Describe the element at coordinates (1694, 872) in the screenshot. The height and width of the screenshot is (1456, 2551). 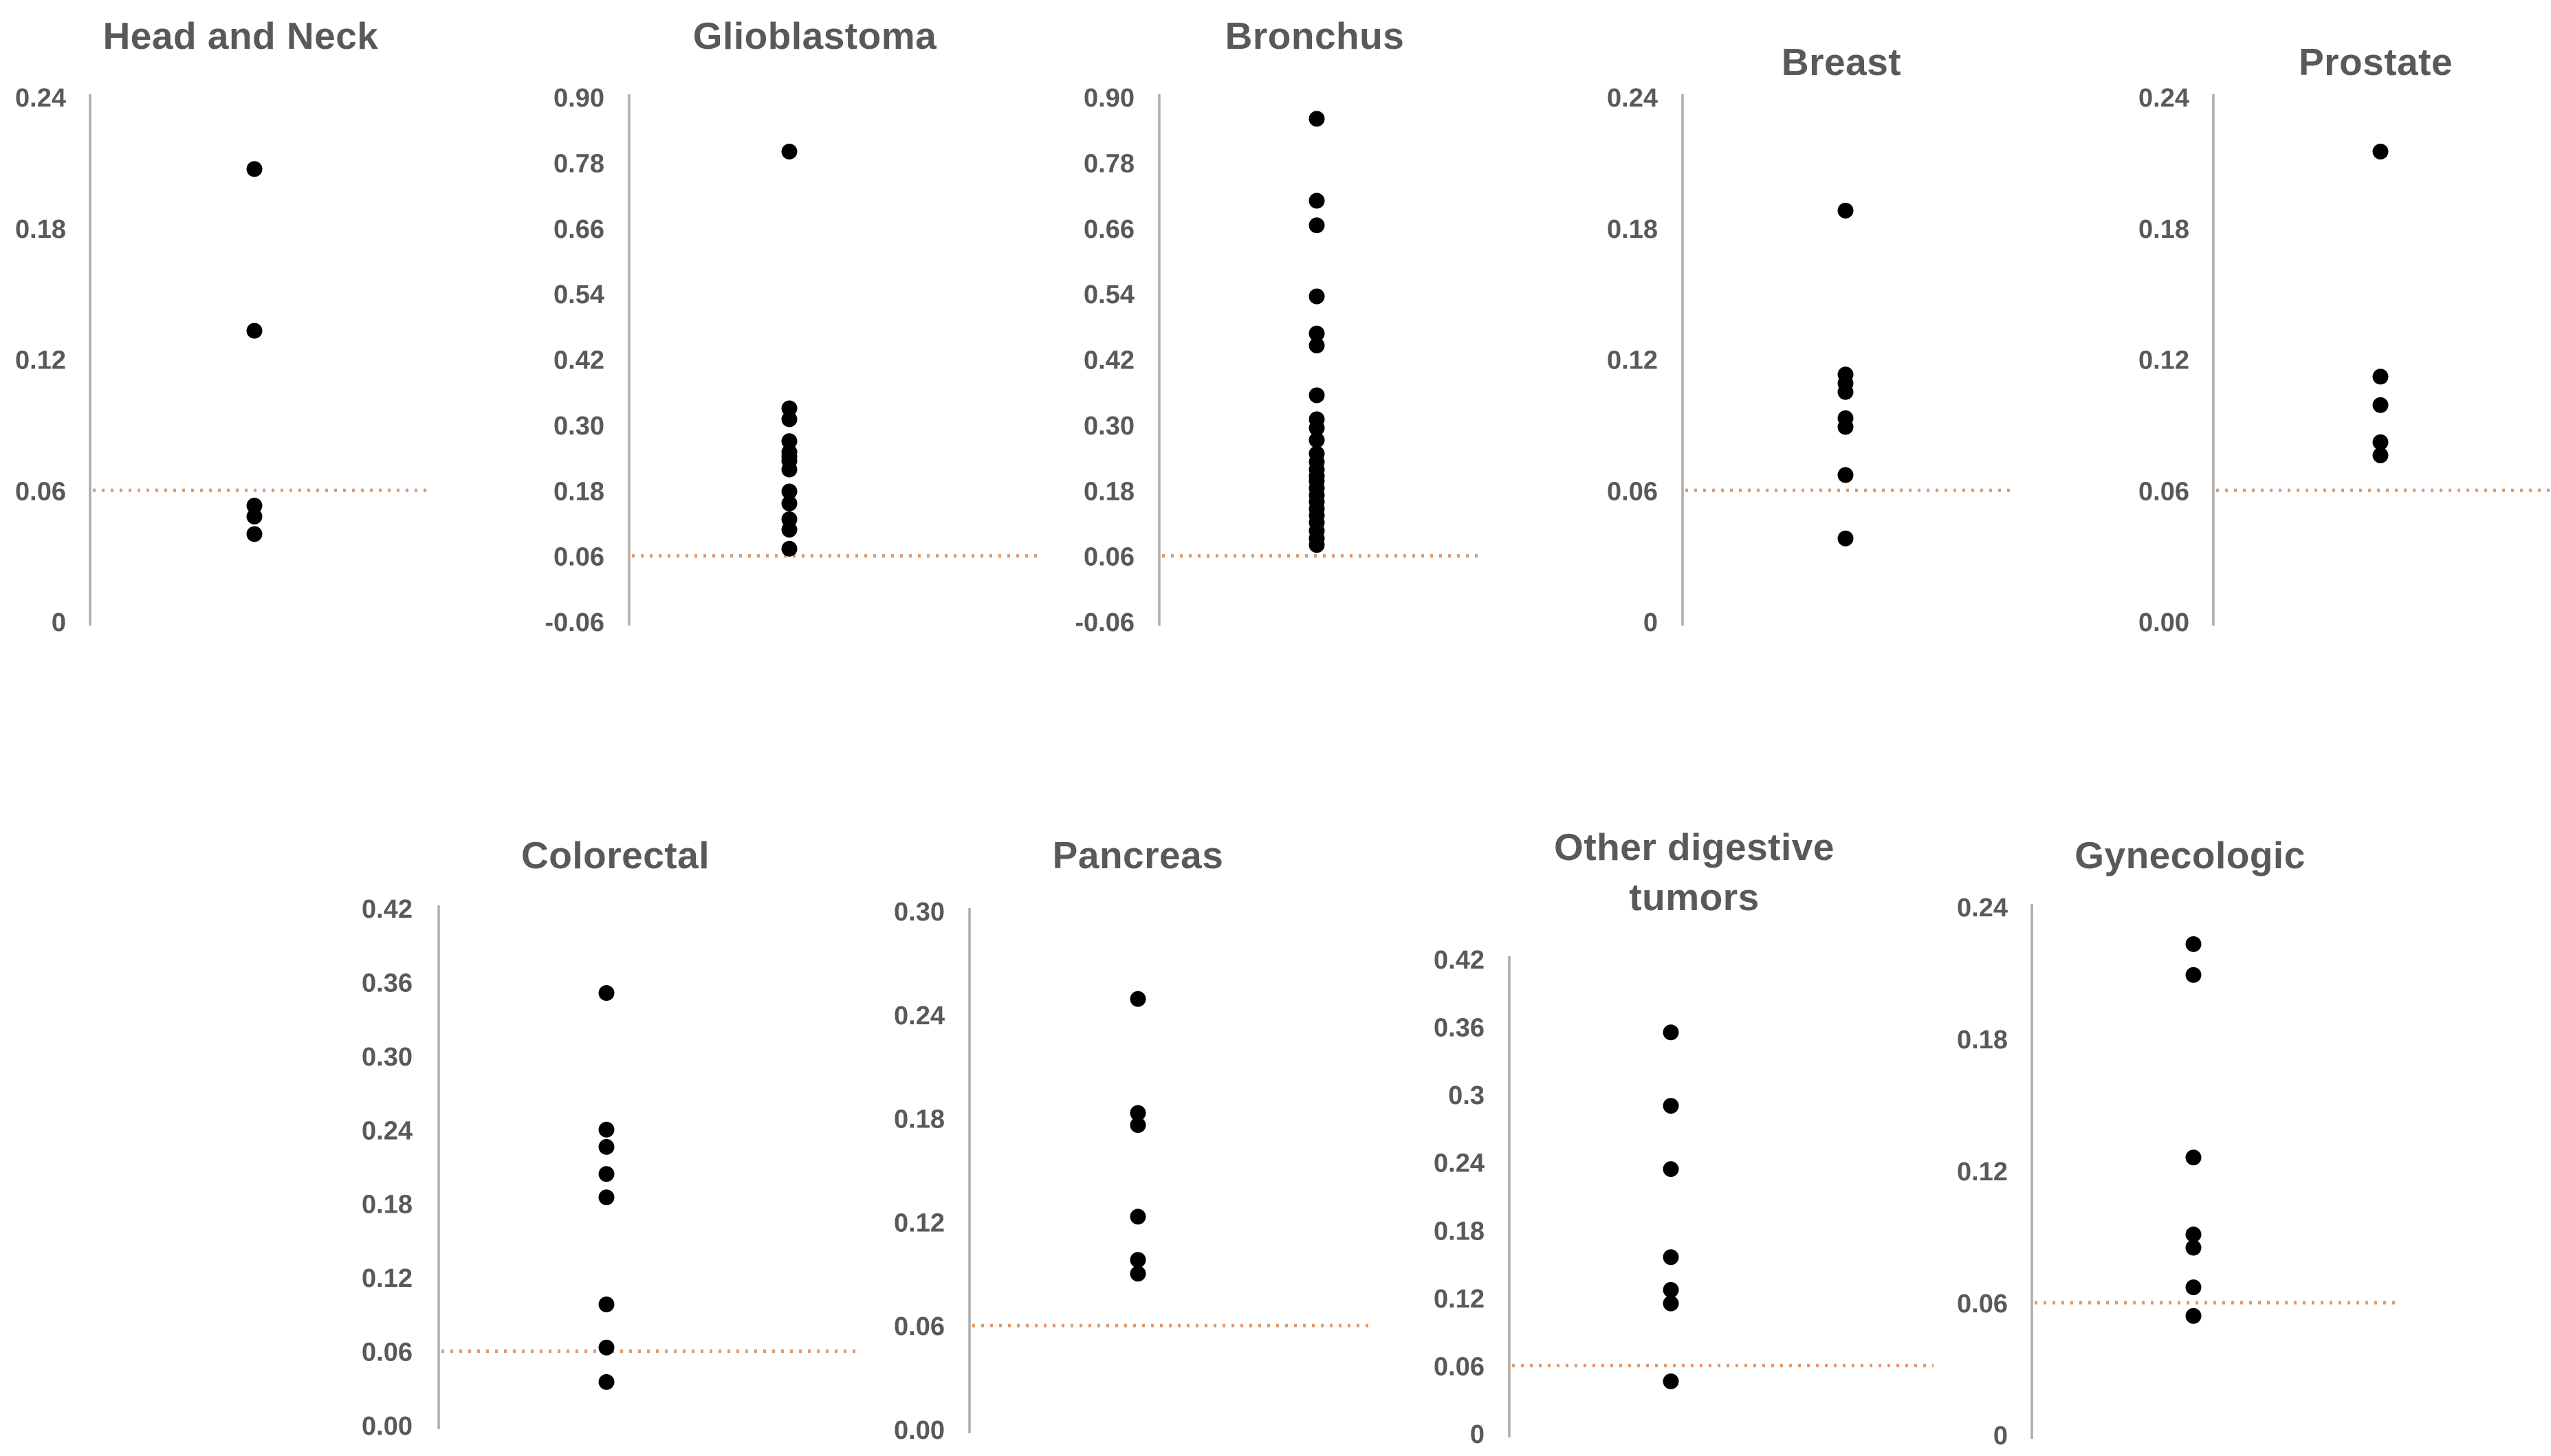
I see `panel-title-other-digestive-tumors: Other digestive tumors` at that location.